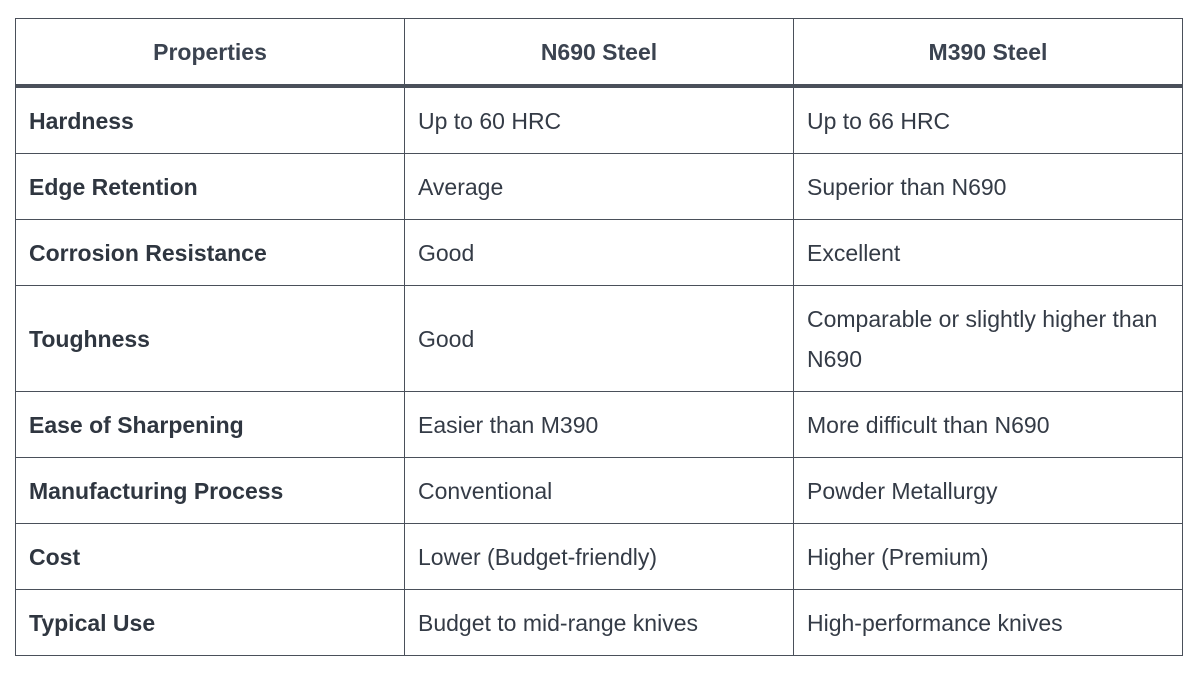 This screenshot has width=1200, height=676. What do you see at coordinates (988, 490) in the screenshot?
I see `m390-value-cell: Powder Metallurgy` at bounding box center [988, 490].